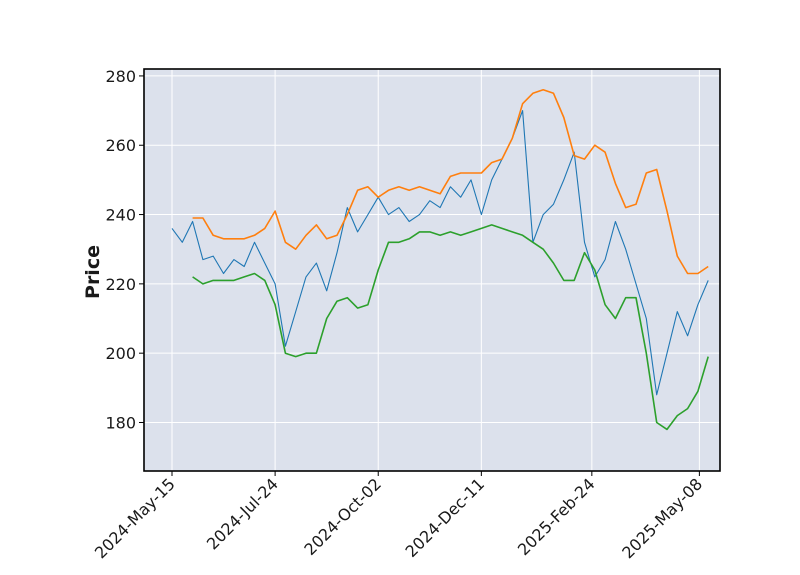 The width and height of the screenshot is (800, 575). Describe the element at coordinates (662, 518) in the screenshot. I see `x-tick-label: 2025-May-08` at that location.